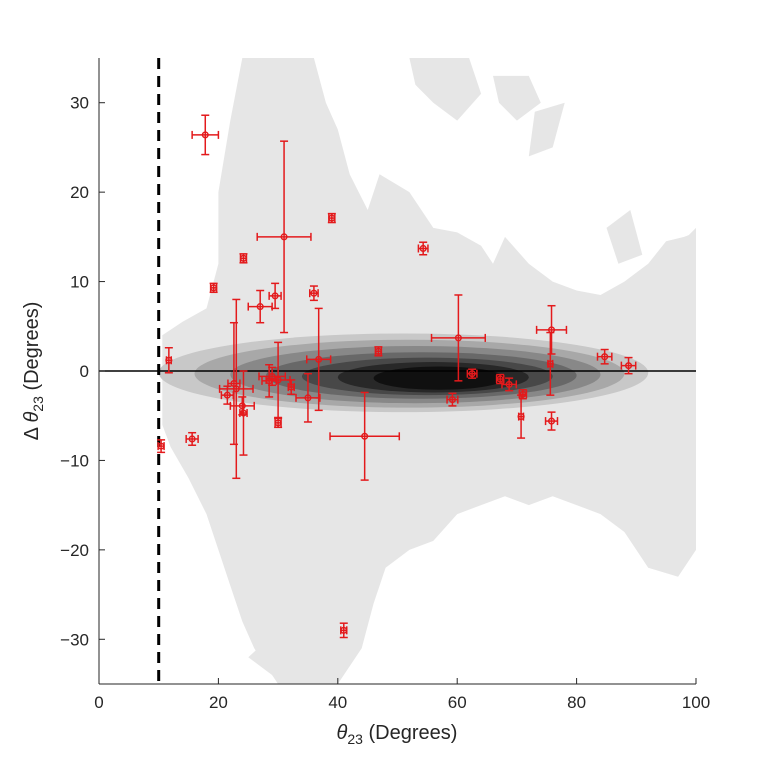 The height and width of the screenshot is (768, 768). Describe the element at coordinates (342, 733) in the screenshot. I see `x-axis-title-symbol: θ` at that location.